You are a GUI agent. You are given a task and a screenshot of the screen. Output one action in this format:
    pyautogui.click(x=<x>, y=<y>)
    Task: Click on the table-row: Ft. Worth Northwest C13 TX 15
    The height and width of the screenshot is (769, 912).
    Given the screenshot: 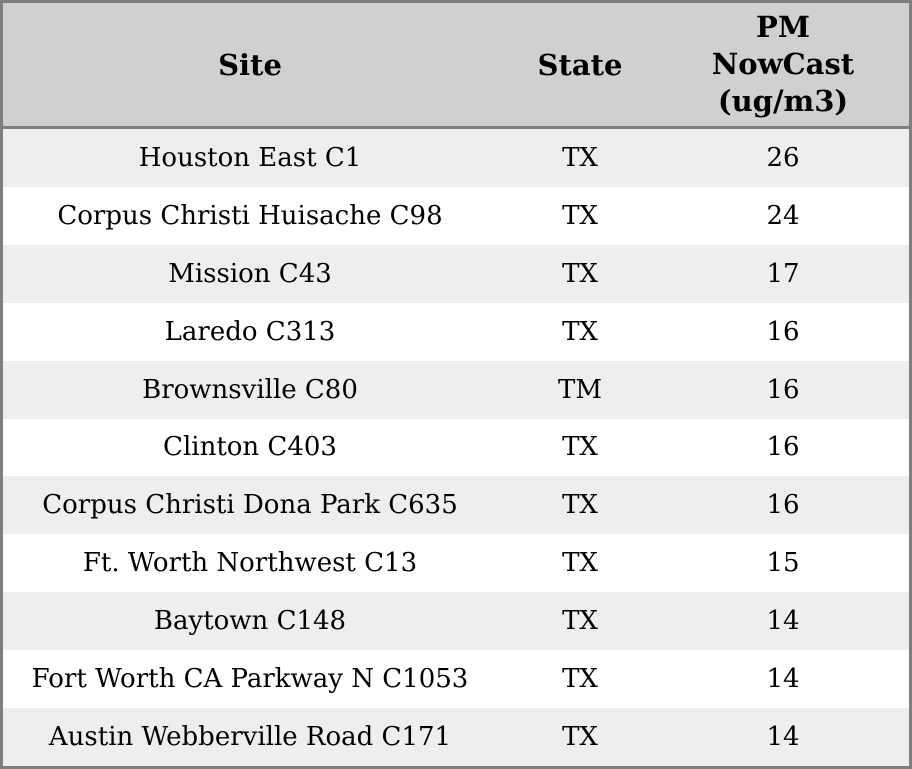 What is the action you would take?
    pyautogui.click(x=456, y=563)
    